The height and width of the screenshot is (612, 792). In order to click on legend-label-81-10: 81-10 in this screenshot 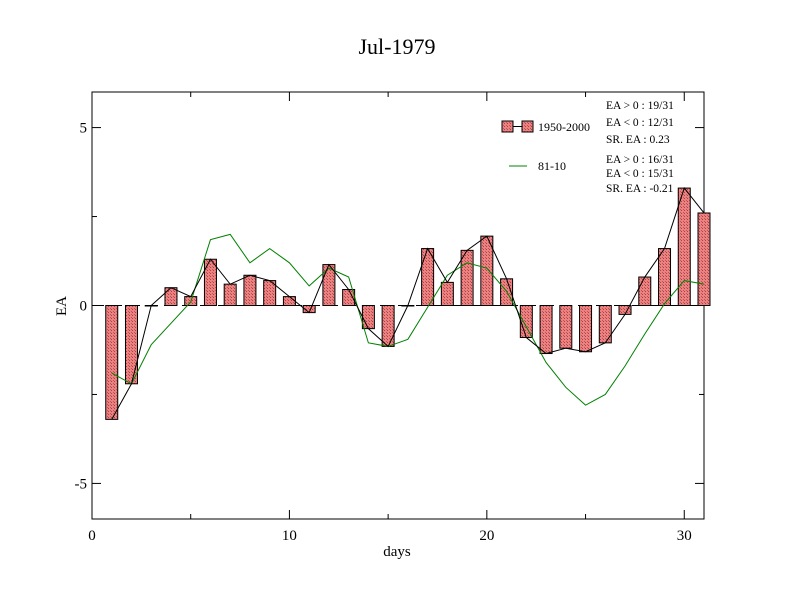, I will do `click(552, 166)`.